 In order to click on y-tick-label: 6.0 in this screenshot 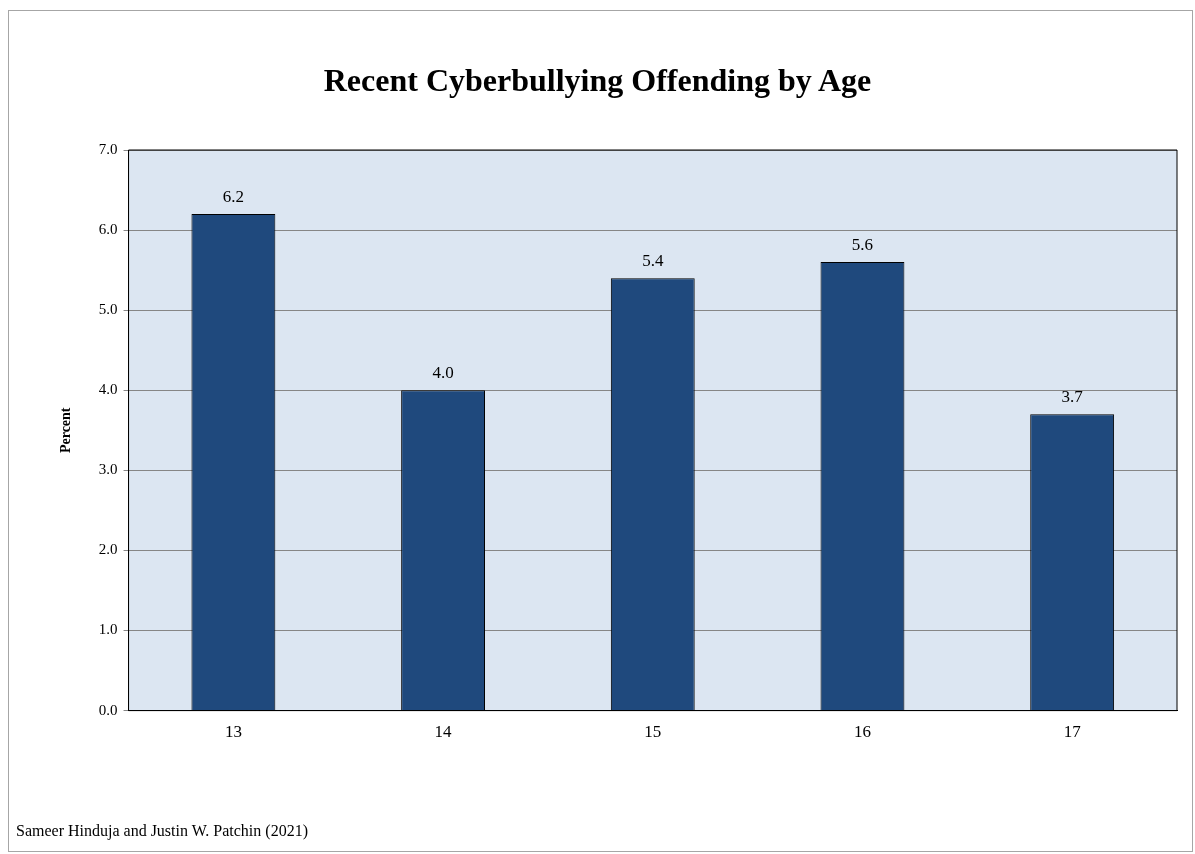, I will do `click(108, 229)`.